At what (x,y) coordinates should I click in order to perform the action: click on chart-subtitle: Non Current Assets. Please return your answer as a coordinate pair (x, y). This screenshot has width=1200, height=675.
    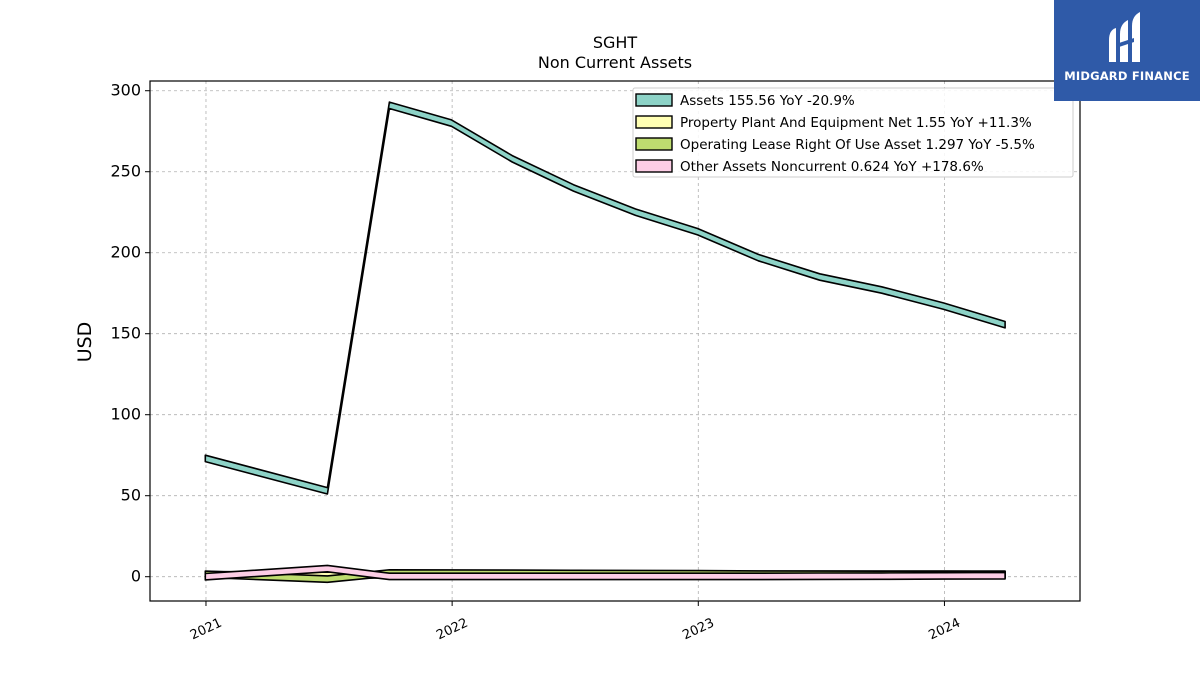
    Looking at the image, I should click on (615, 62).